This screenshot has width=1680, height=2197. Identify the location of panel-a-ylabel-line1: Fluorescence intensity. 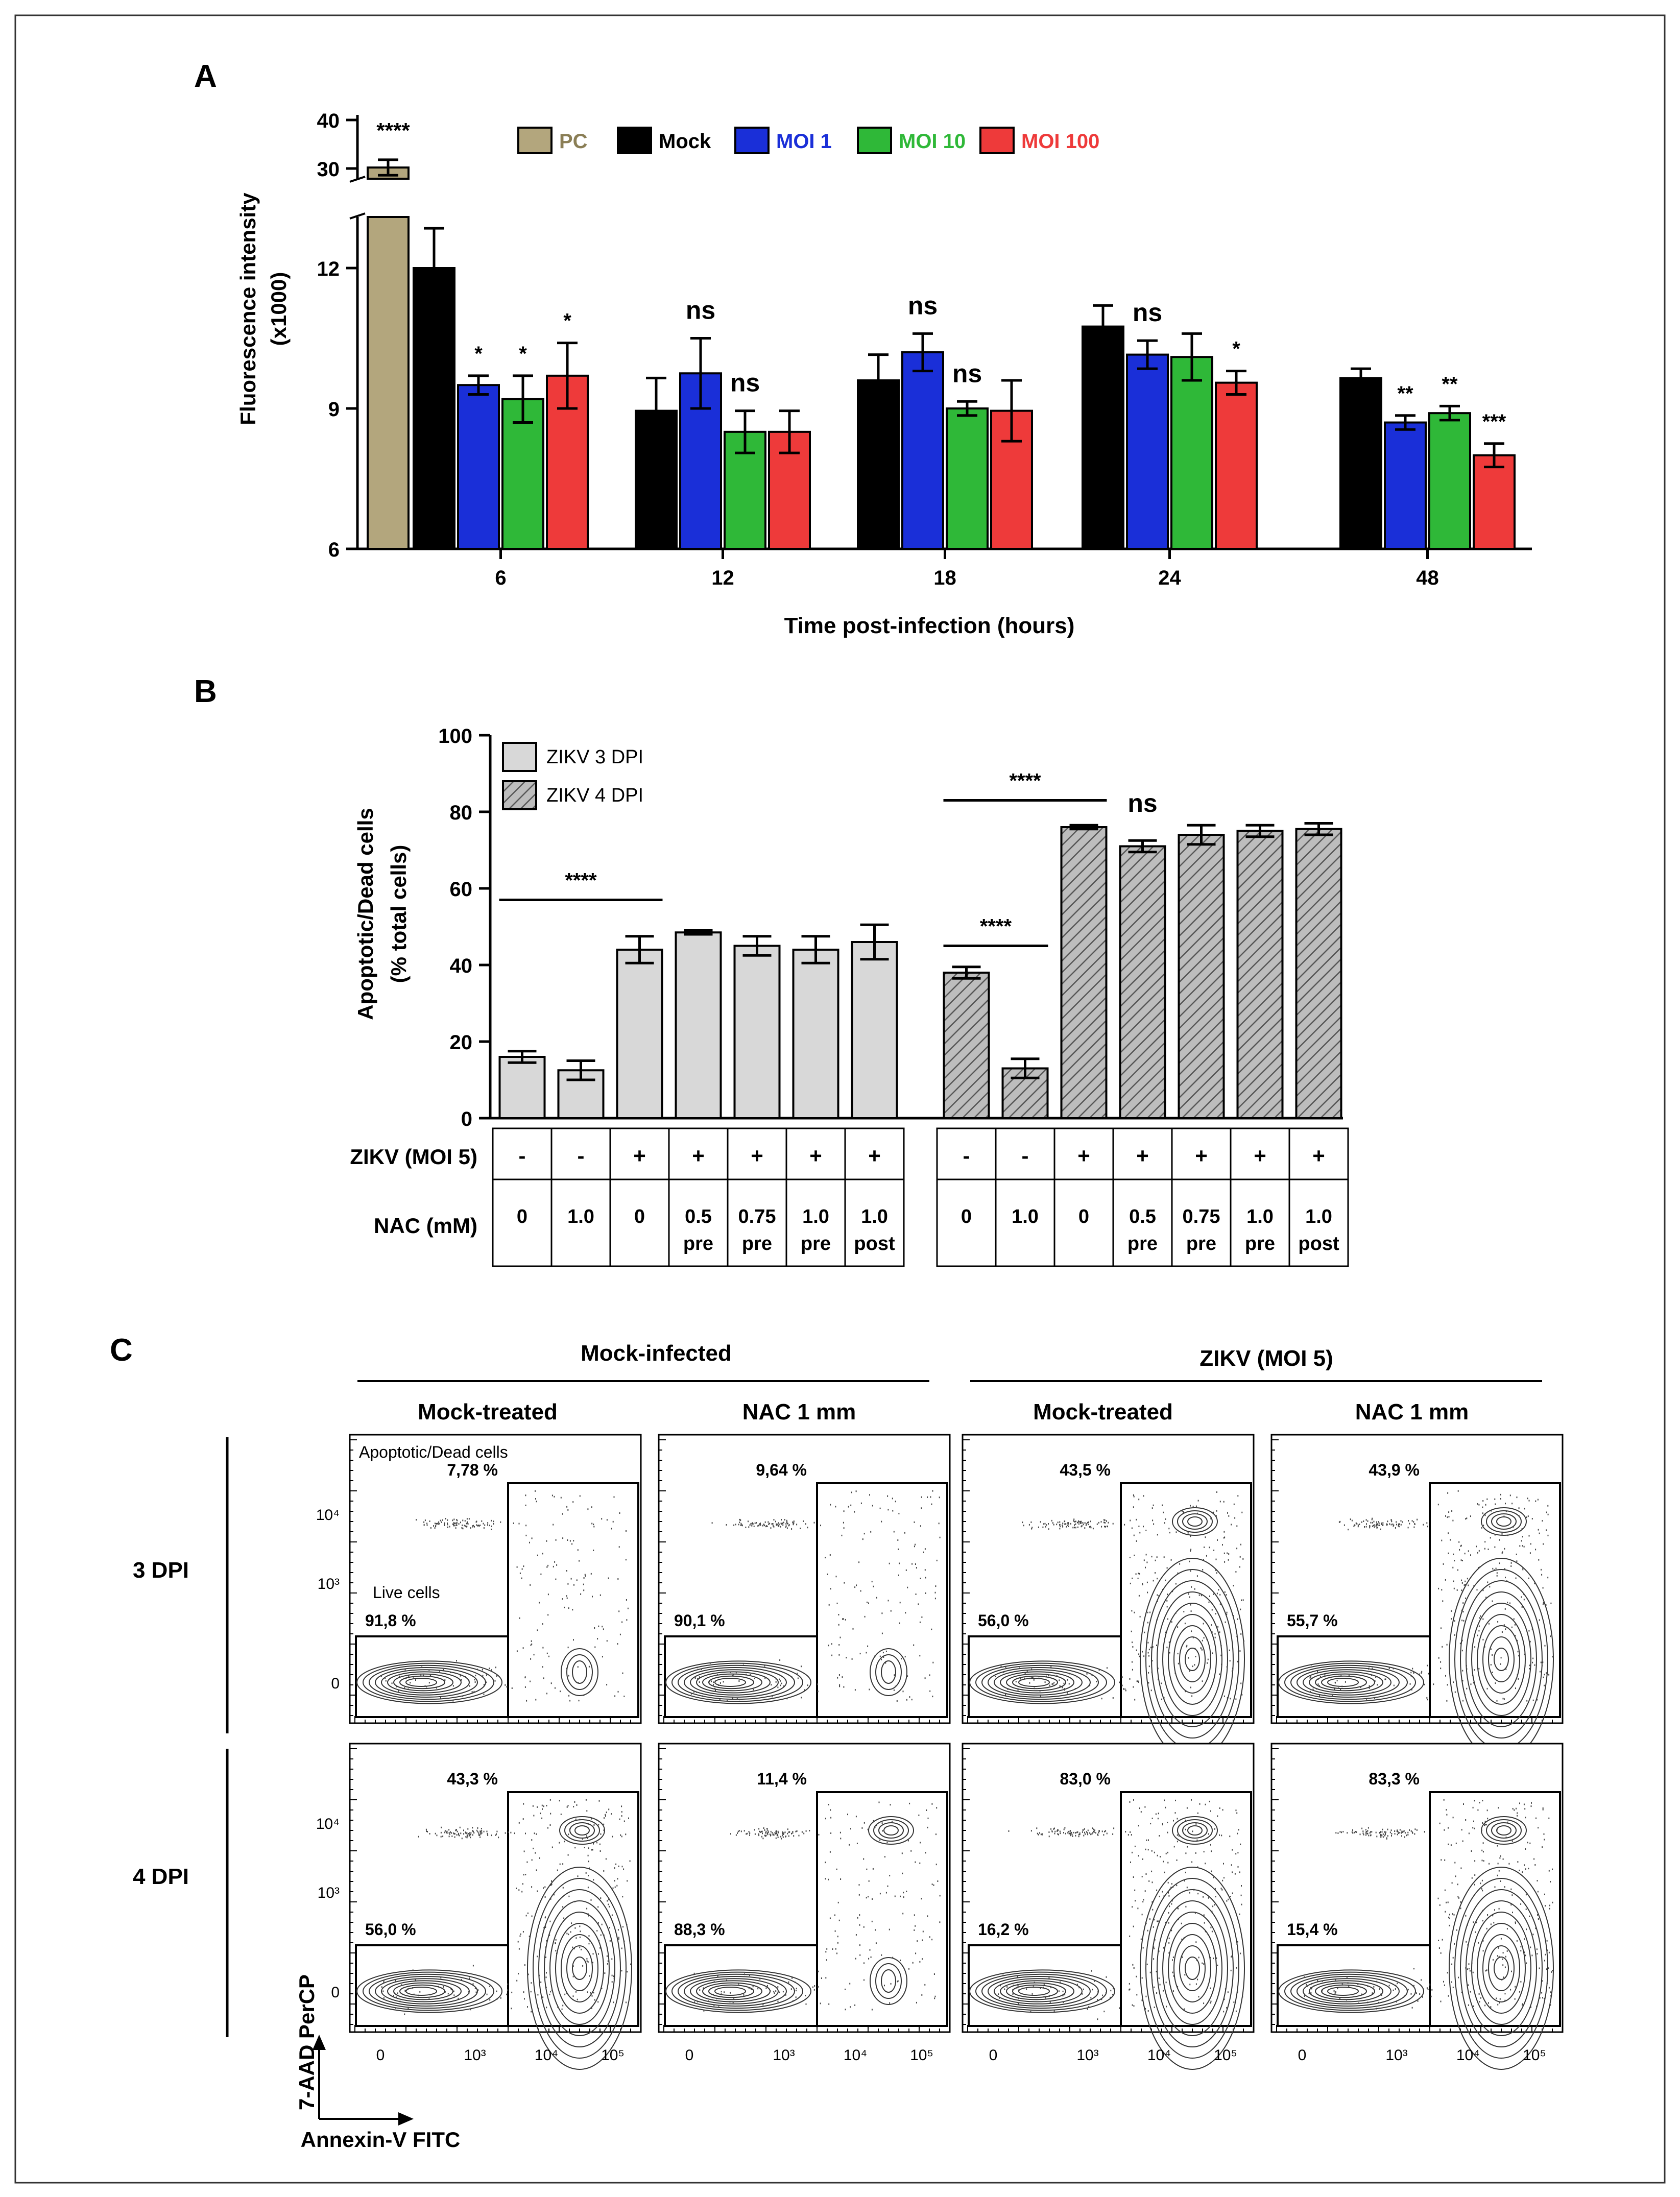
(248, 308).